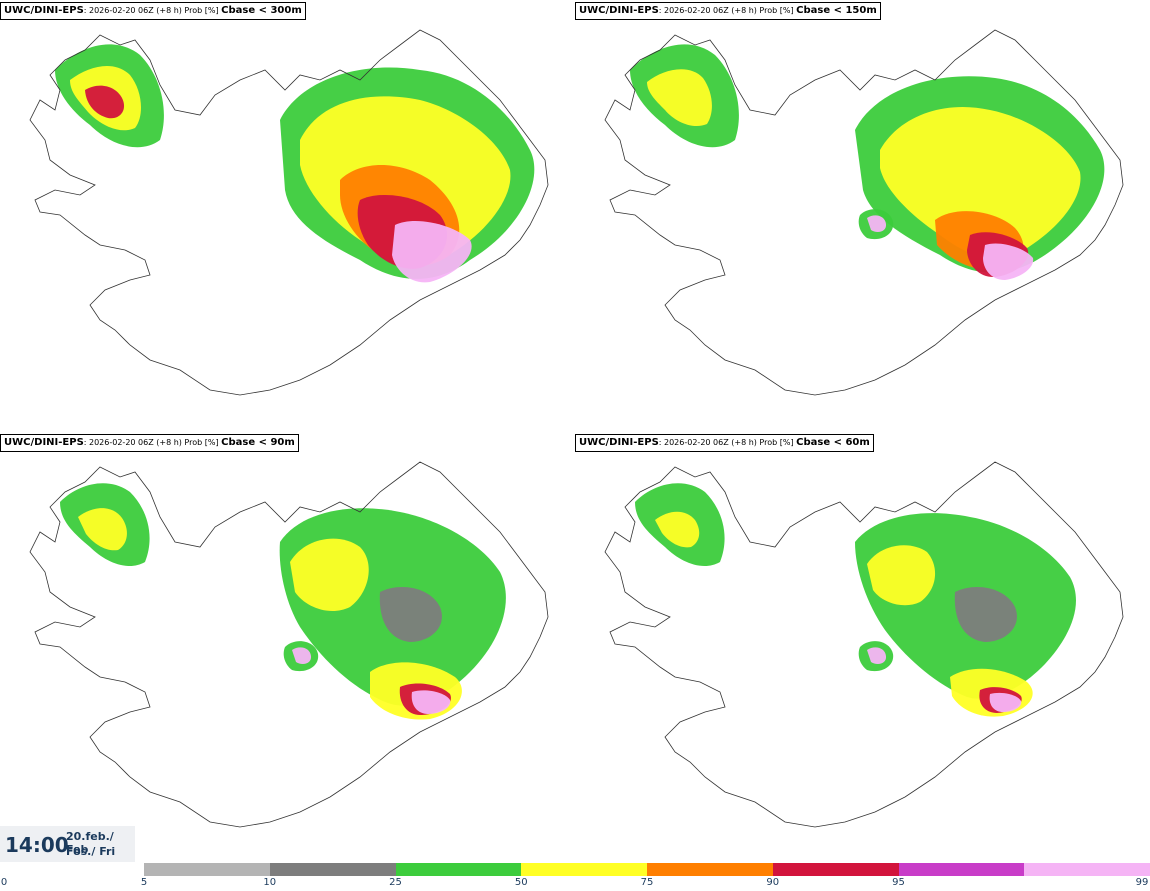 The image size is (1150, 891). I want to click on valid-weekday: Fös./ Fri, so click(91, 851).